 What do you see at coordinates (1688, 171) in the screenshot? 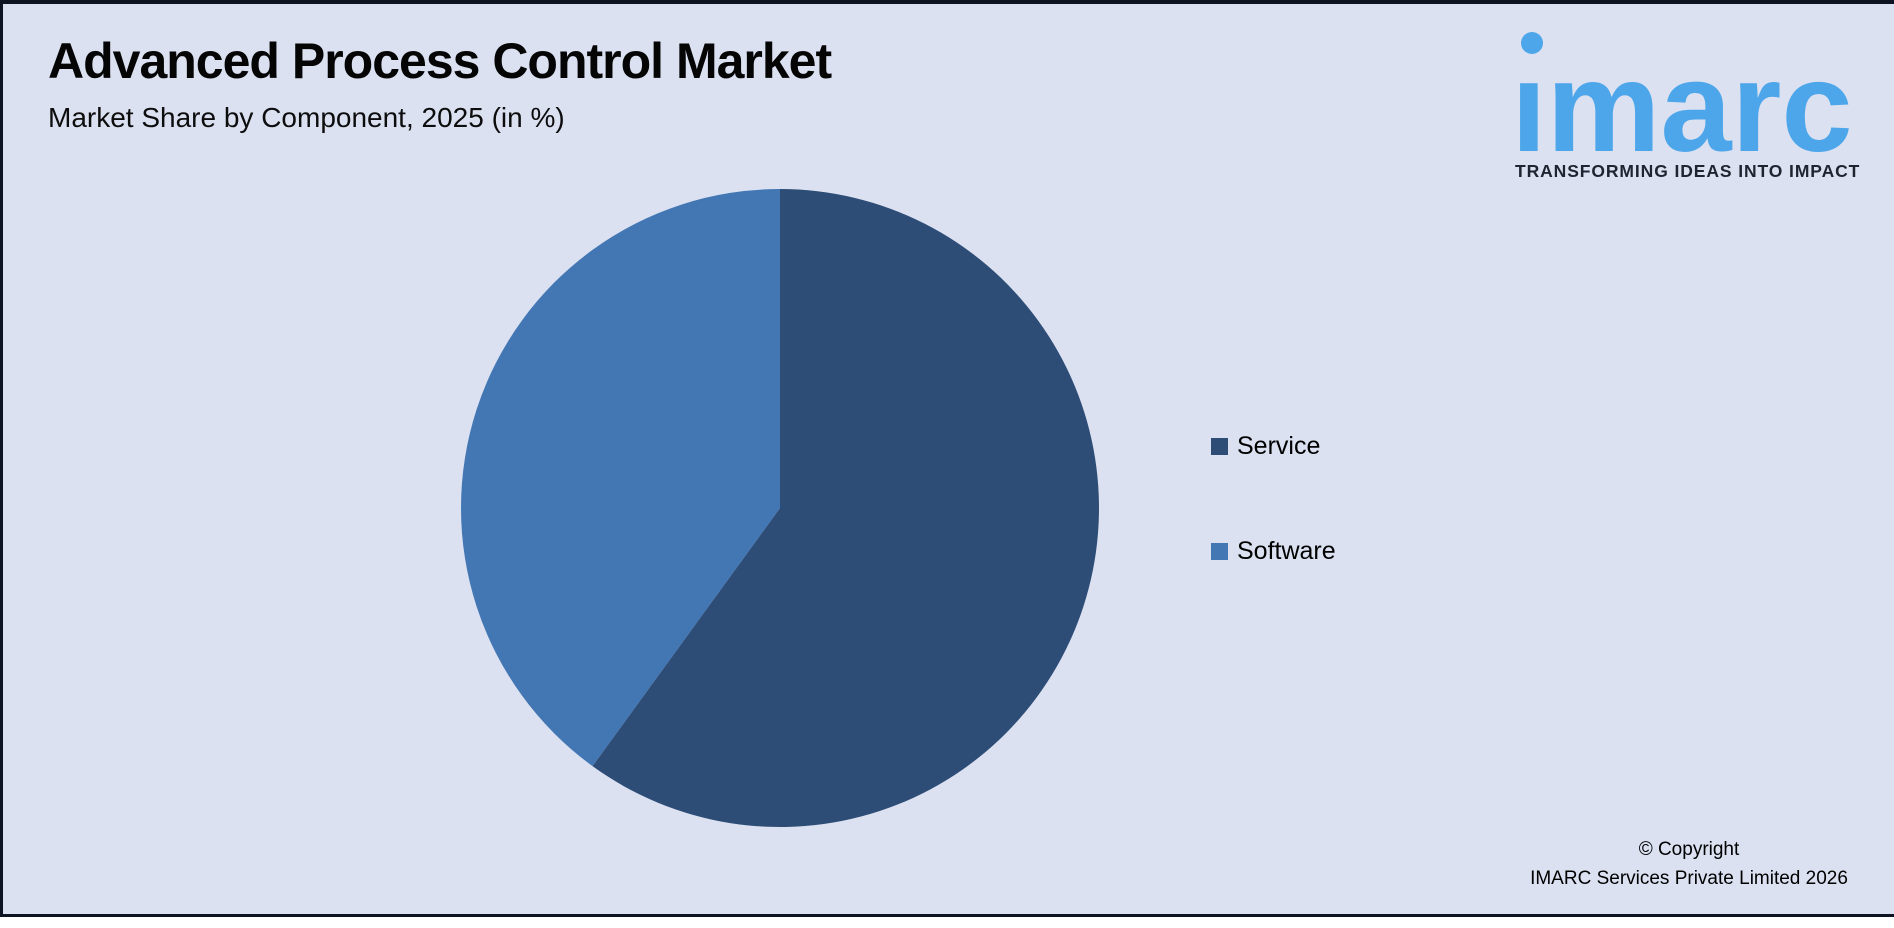
I see `imarc-tagline: TRANSFORMING IDEAS INTO IMPACT` at bounding box center [1688, 171].